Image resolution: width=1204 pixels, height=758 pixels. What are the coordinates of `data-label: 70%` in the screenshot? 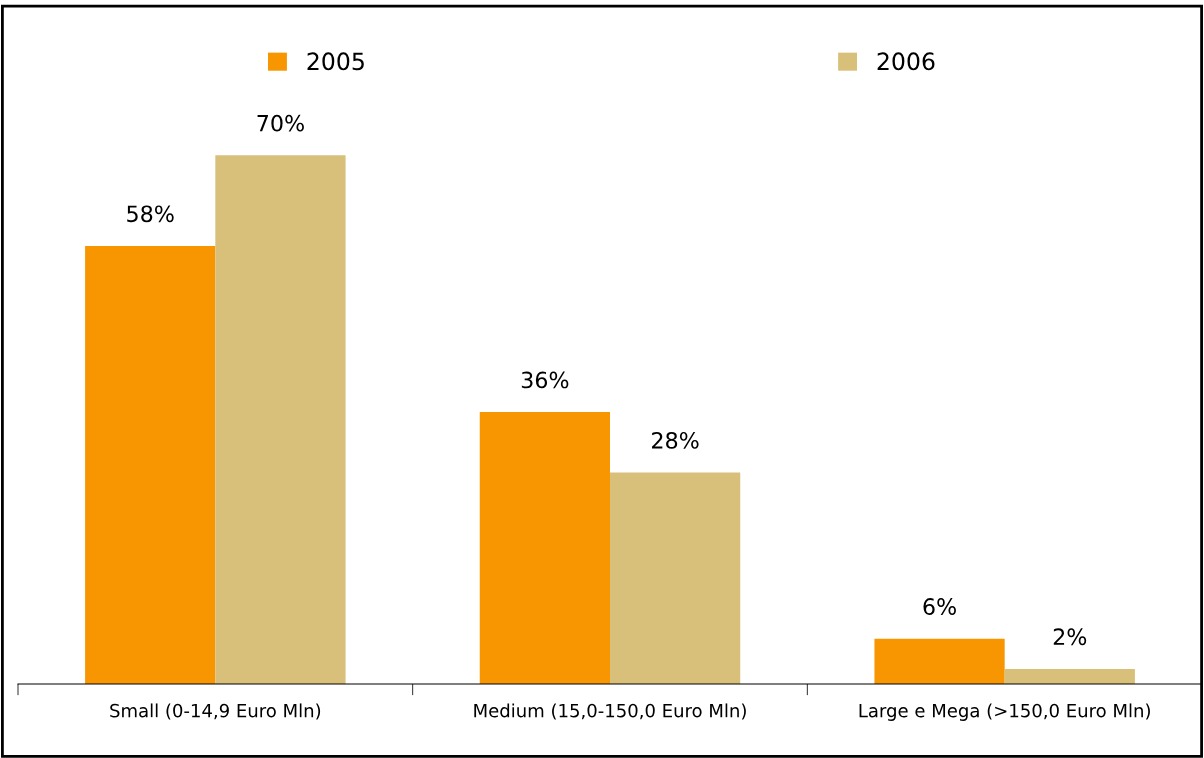 It's located at (280, 123).